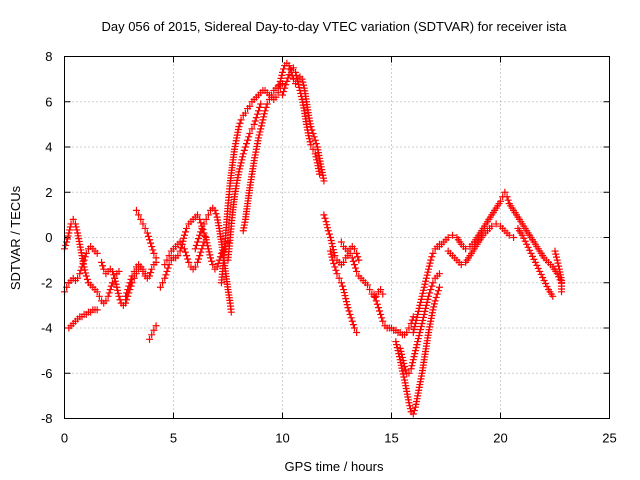 The height and width of the screenshot is (480, 640). I want to click on series-sat-e, so click(135, 280).